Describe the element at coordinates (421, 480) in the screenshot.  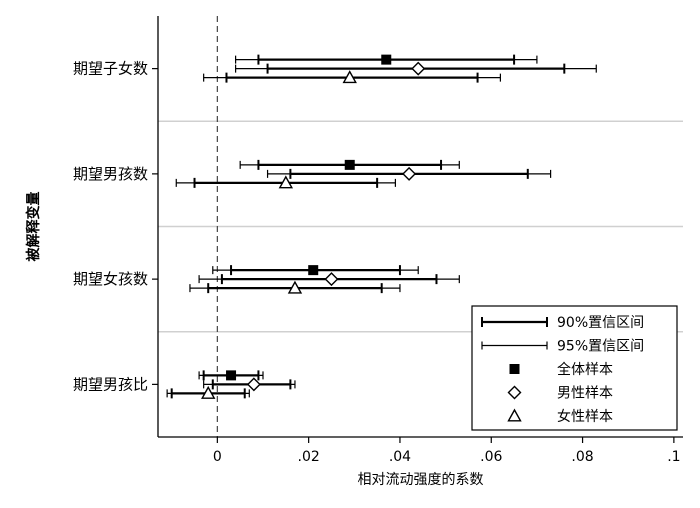
I see `x-axis-title: 相对流动强度的系数` at that location.